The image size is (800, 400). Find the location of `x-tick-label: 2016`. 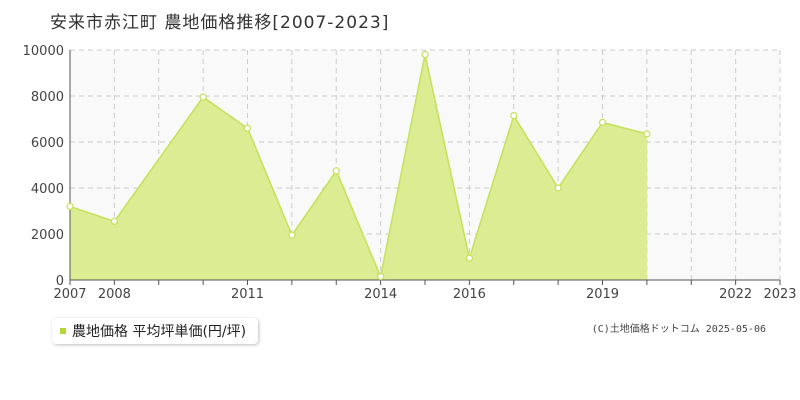

x-tick-label: 2016 is located at coordinates (469, 294).